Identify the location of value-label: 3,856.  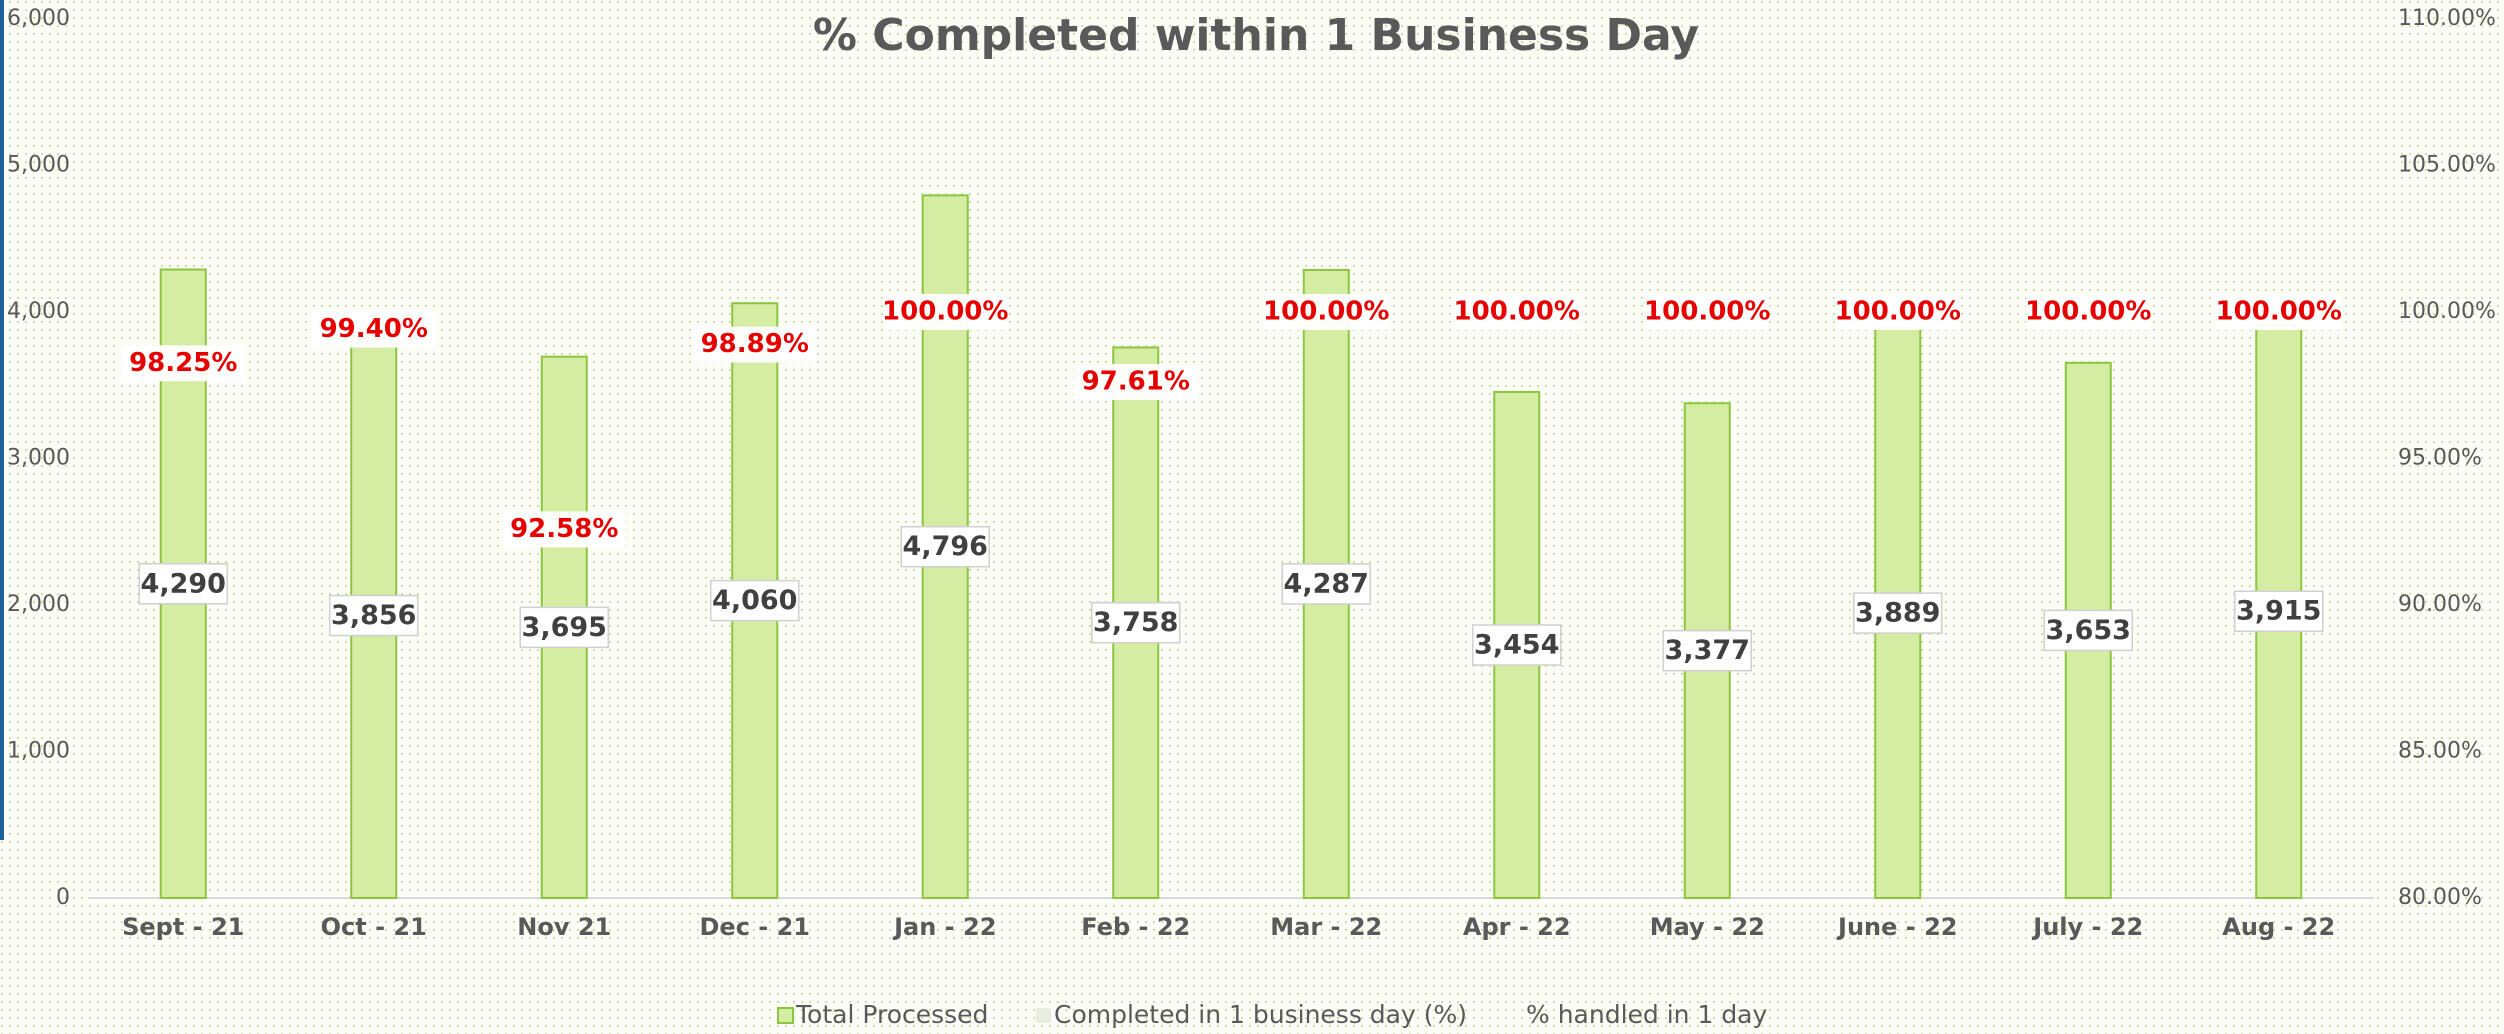
(373, 615).